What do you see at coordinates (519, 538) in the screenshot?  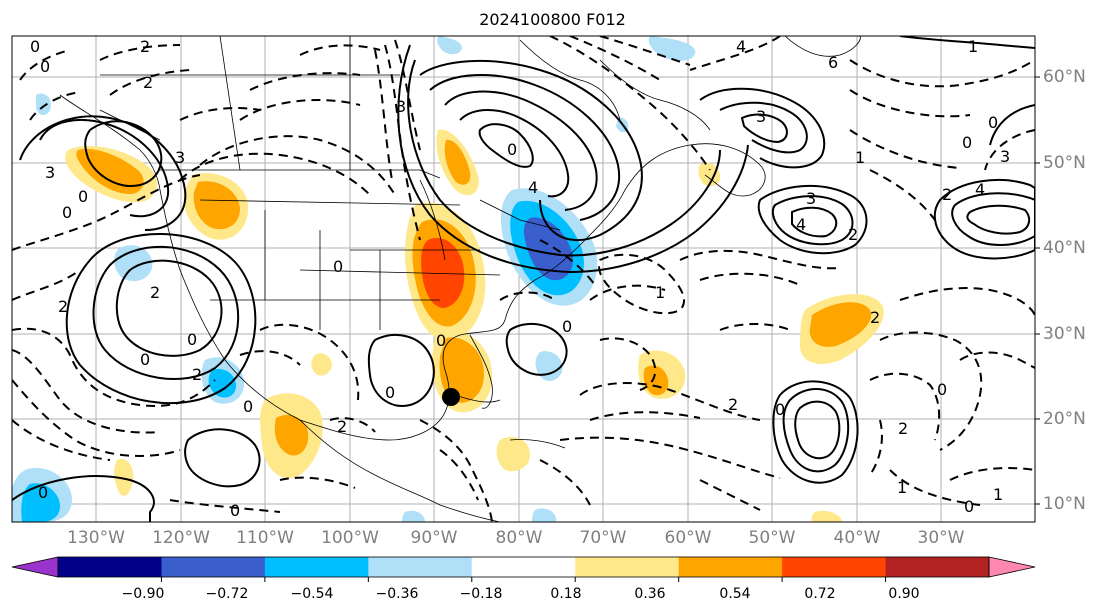 I see `lon-label: 80°W` at bounding box center [519, 538].